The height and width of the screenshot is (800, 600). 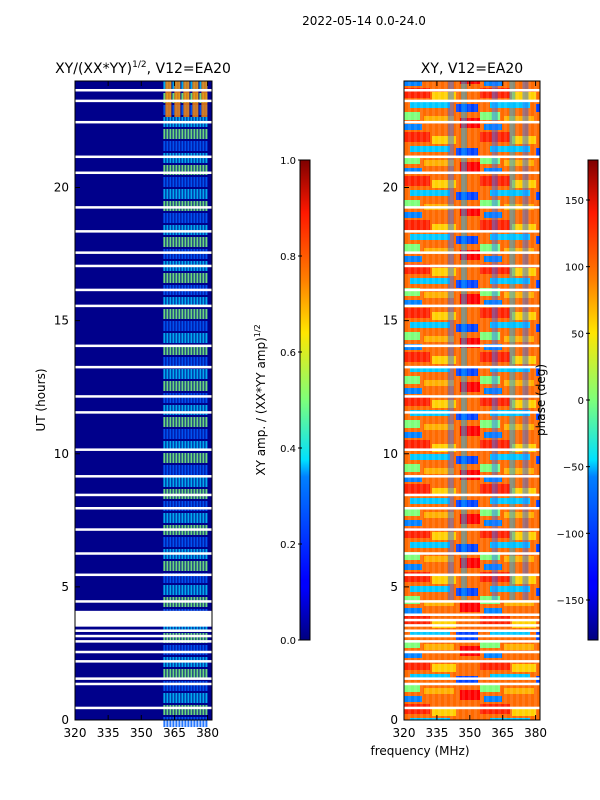 What do you see at coordinates (469, 733) in the screenshot?
I see `right-xtick-label: 350` at bounding box center [469, 733].